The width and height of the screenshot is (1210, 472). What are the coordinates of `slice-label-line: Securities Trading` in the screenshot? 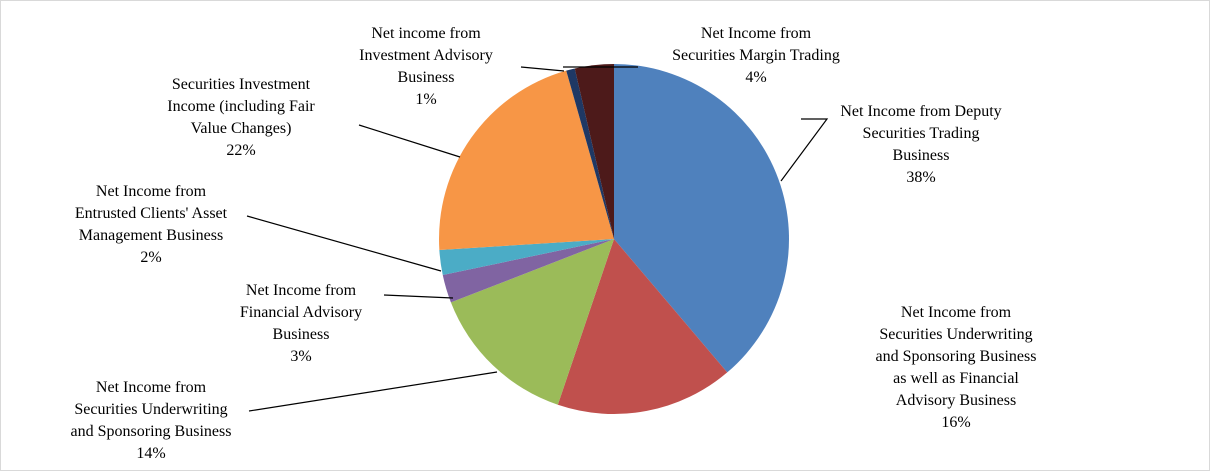 It's located at (921, 133).